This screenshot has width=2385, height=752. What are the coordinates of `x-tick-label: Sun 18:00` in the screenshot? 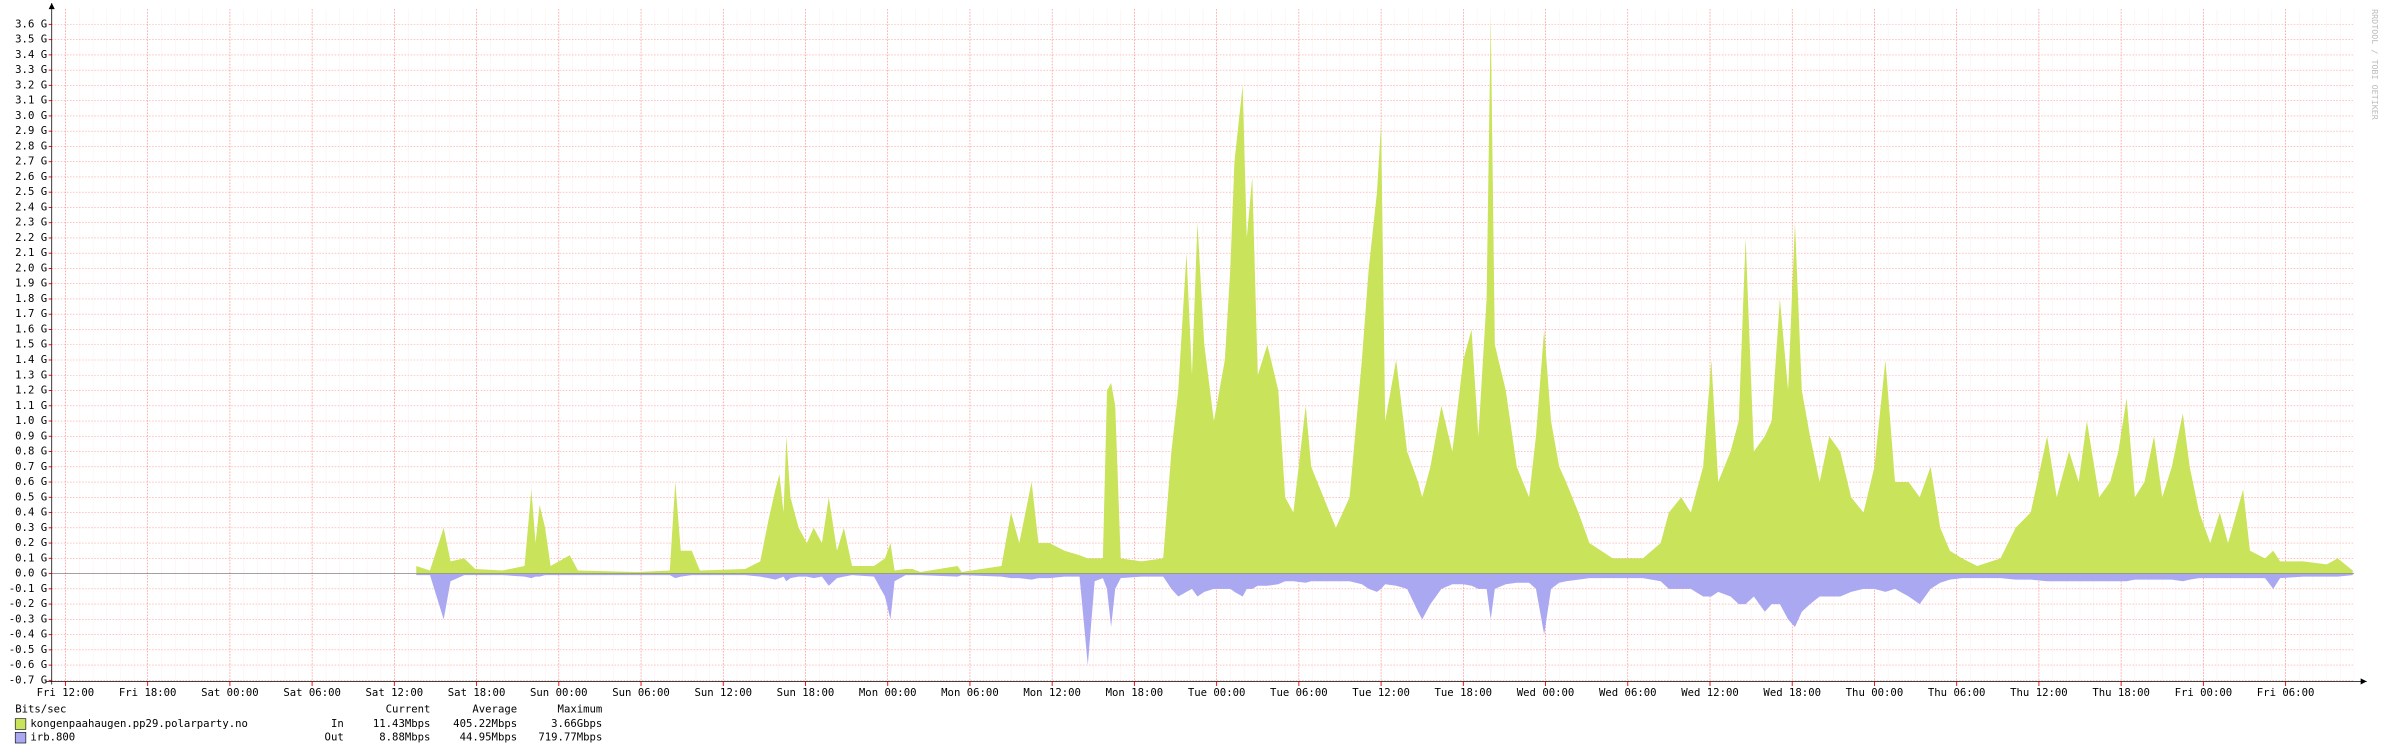 It's located at (806, 692).